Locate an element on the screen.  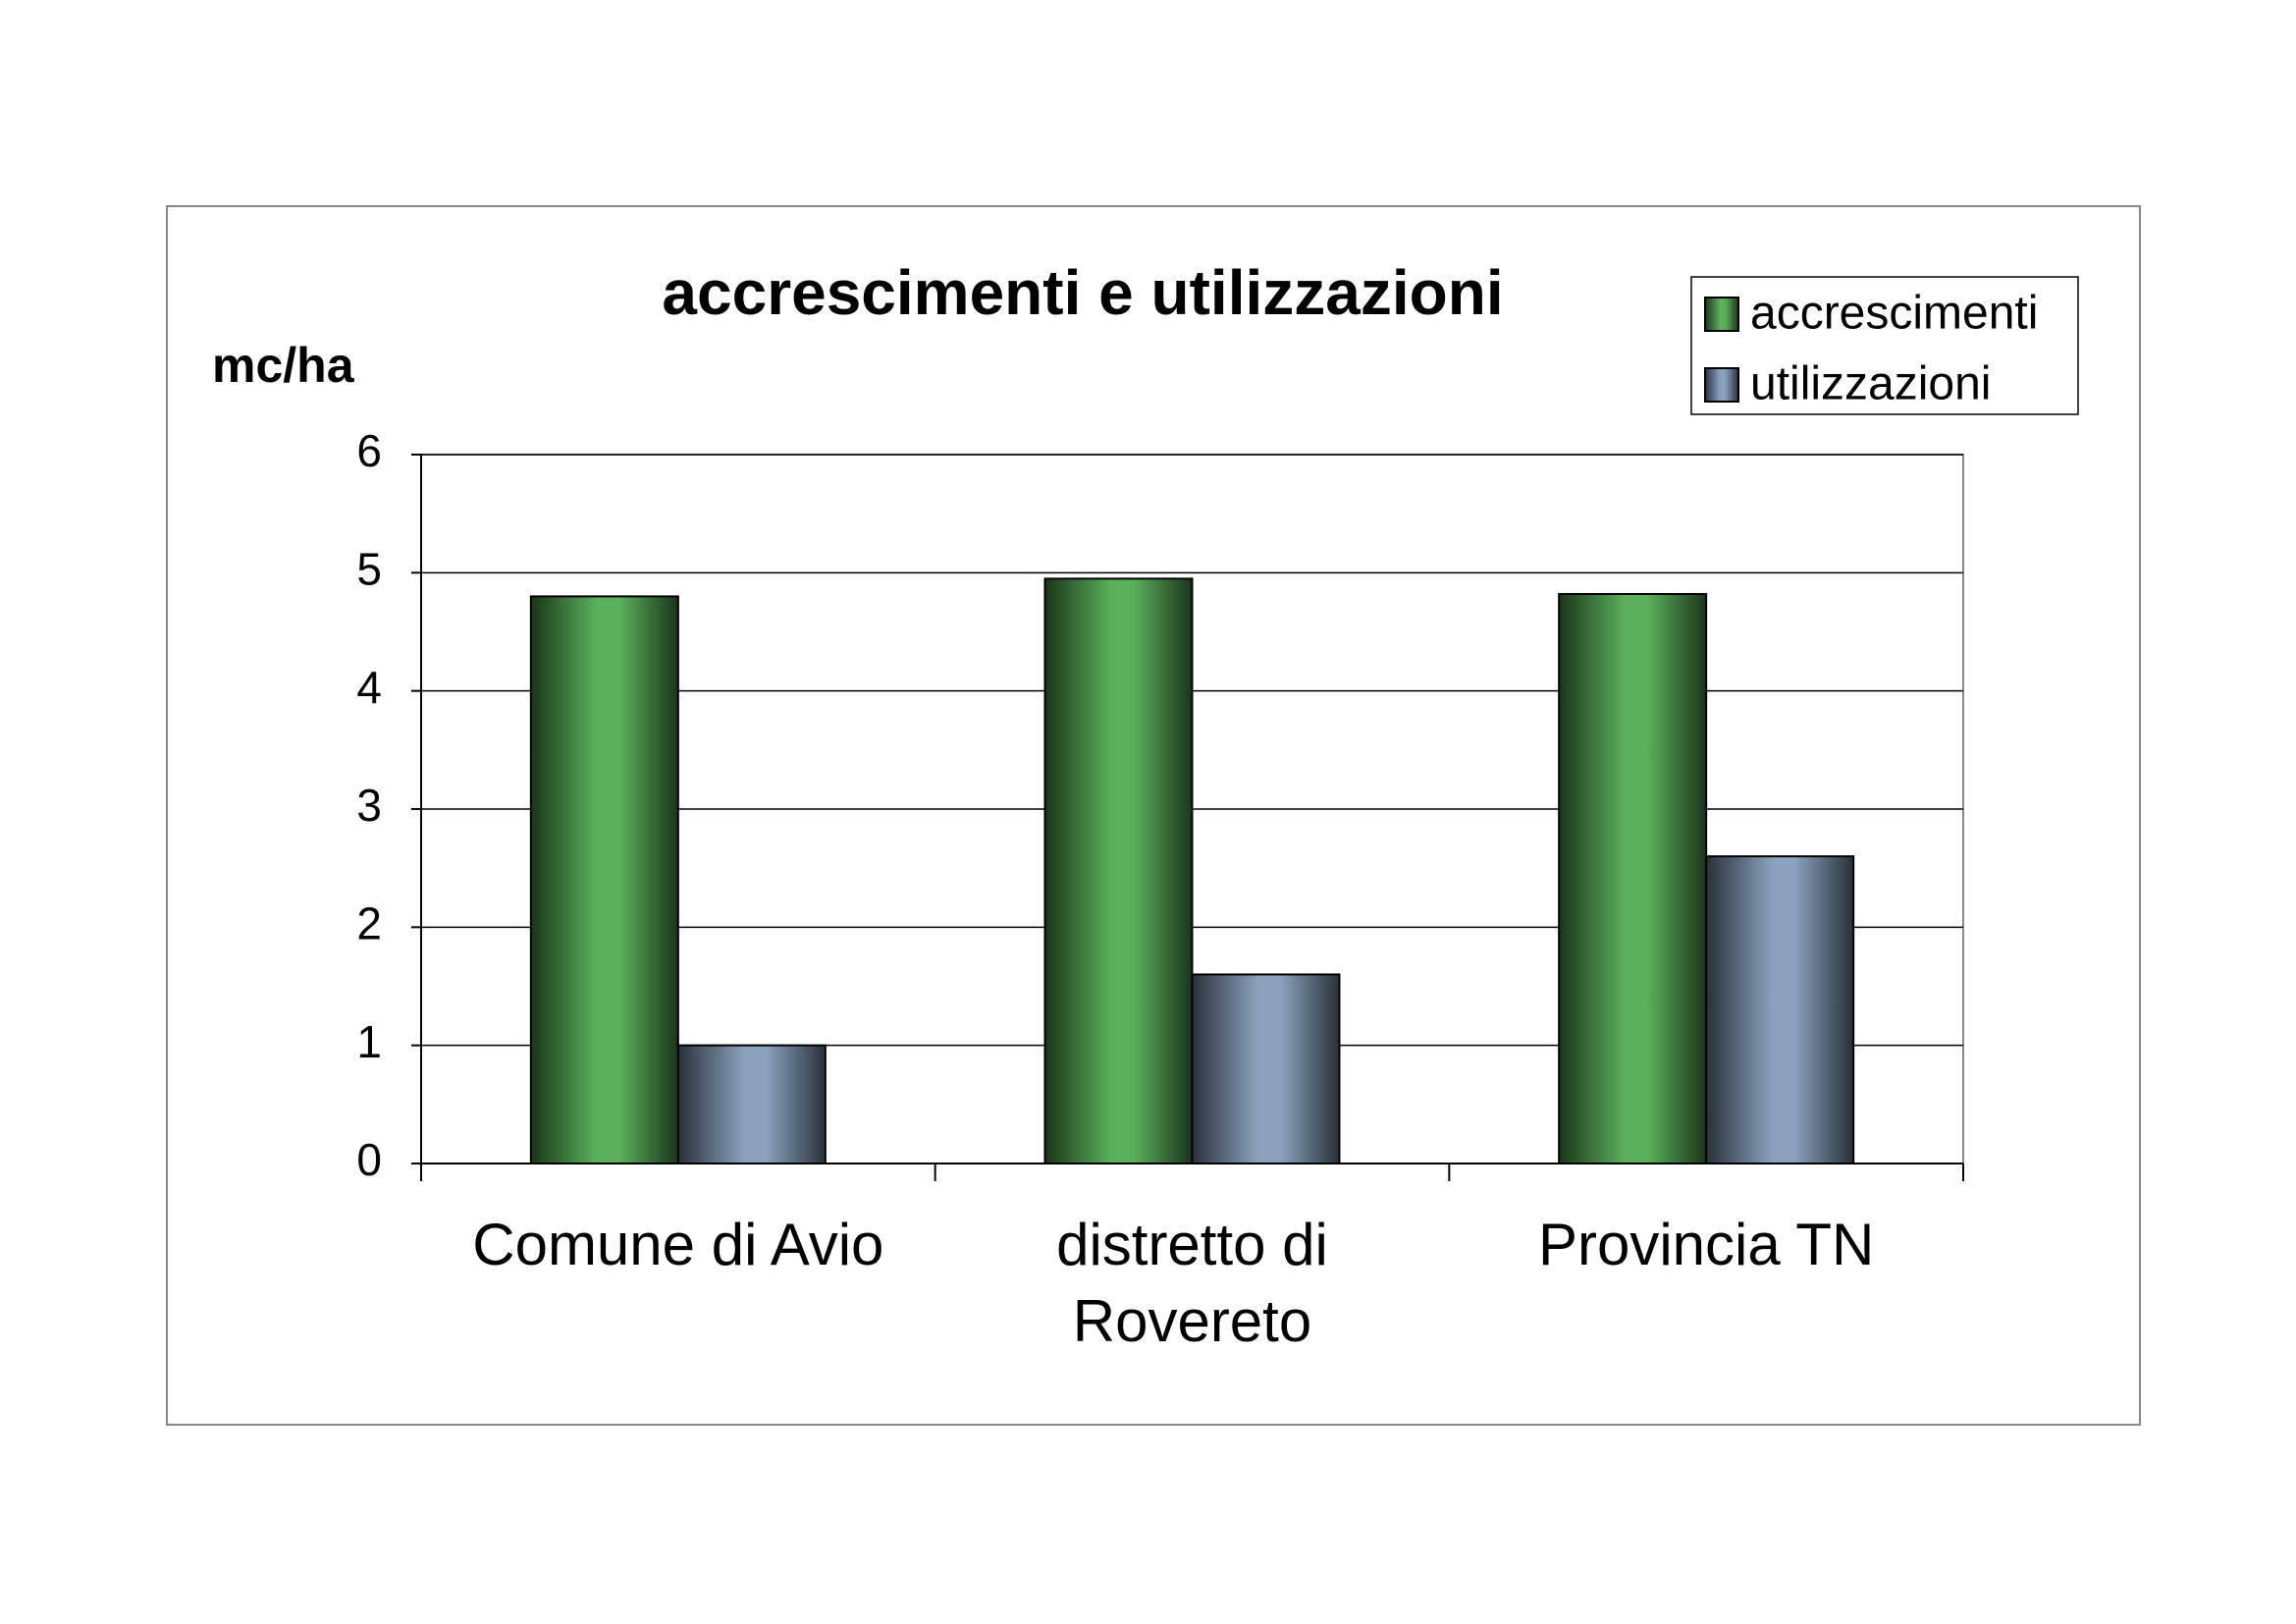
y-axis-label: mc/ha is located at coordinates (283, 365).